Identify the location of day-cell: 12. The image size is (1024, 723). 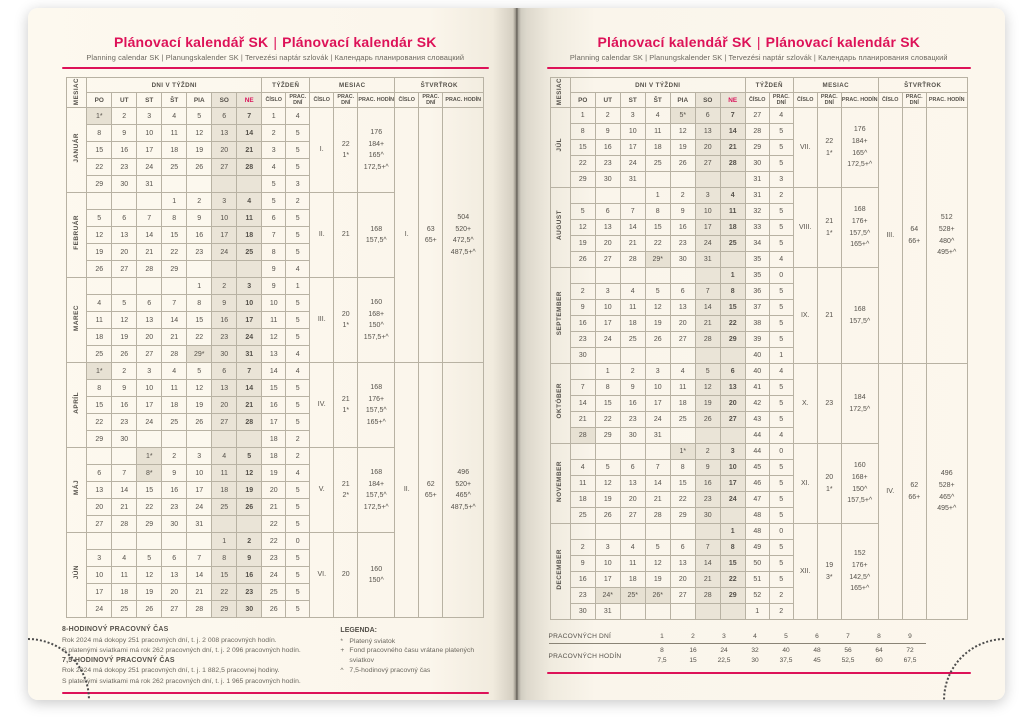
(657, 564).